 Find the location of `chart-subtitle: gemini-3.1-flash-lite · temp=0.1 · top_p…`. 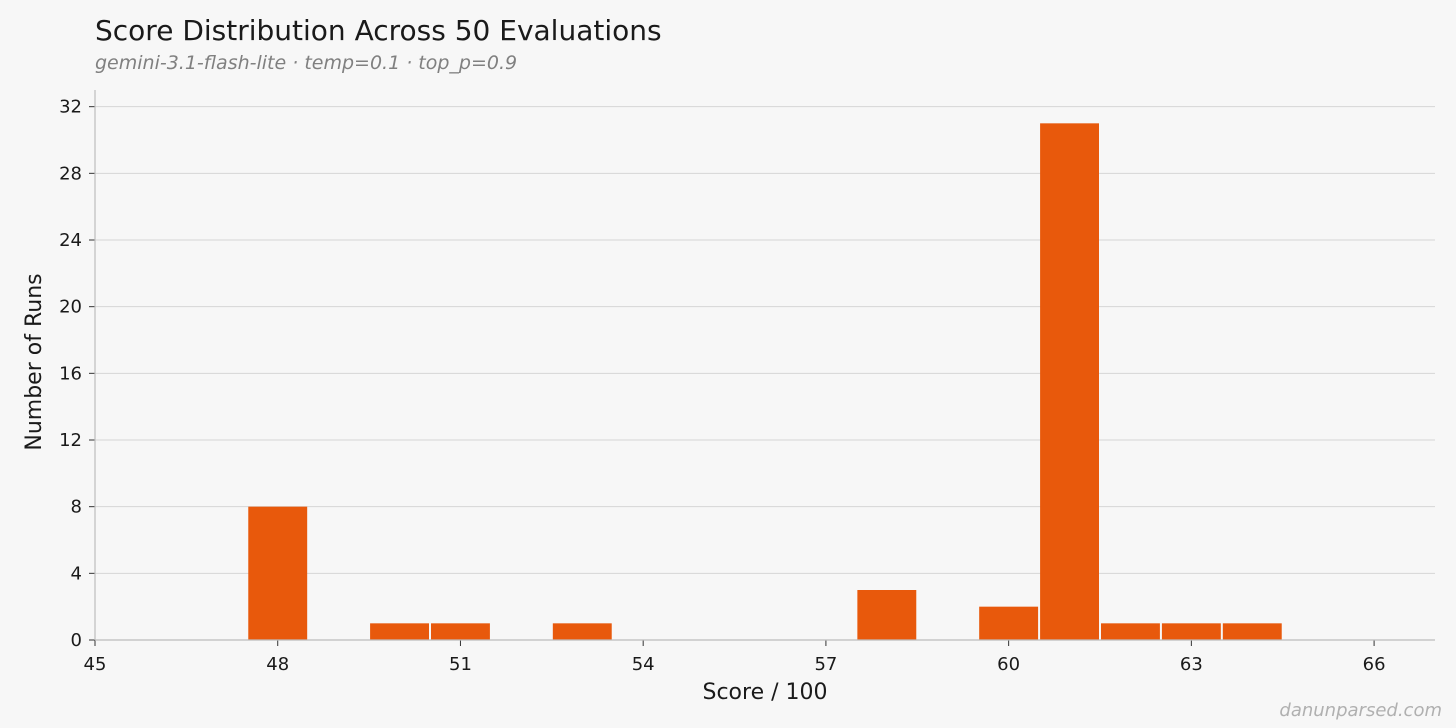

chart-subtitle: gemini-3.1-flash-lite · temp=0.1 · top_p… is located at coordinates (306, 63).